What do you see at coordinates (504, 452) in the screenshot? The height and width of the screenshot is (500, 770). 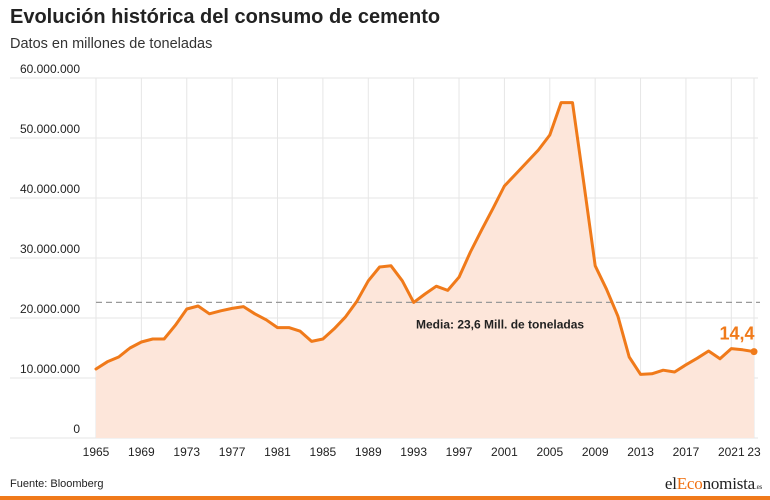 I see `x-tick-label: 2001` at bounding box center [504, 452].